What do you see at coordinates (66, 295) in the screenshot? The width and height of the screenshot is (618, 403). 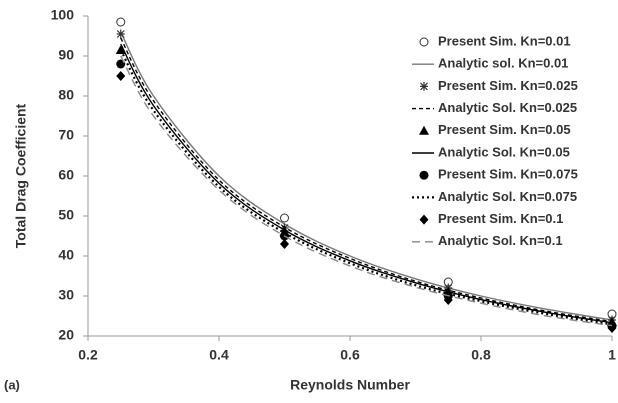 I see `y-tick-label: 30` at bounding box center [66, 295].